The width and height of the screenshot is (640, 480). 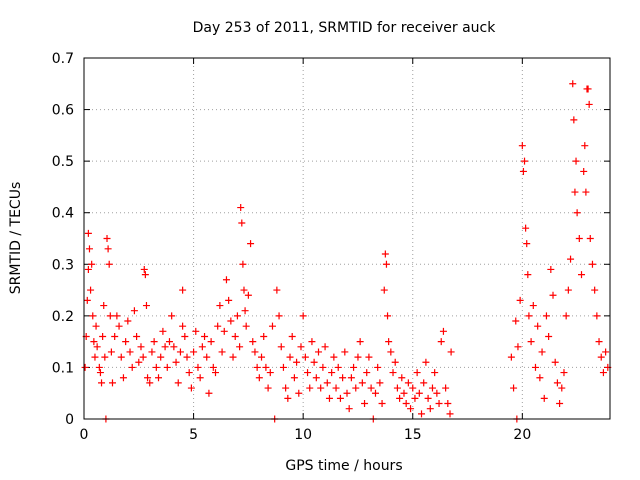 What do you see at coordinates (413, 435) in the screenshot?
I see `x-tick-label: 15` at bounding box center [413, 435].